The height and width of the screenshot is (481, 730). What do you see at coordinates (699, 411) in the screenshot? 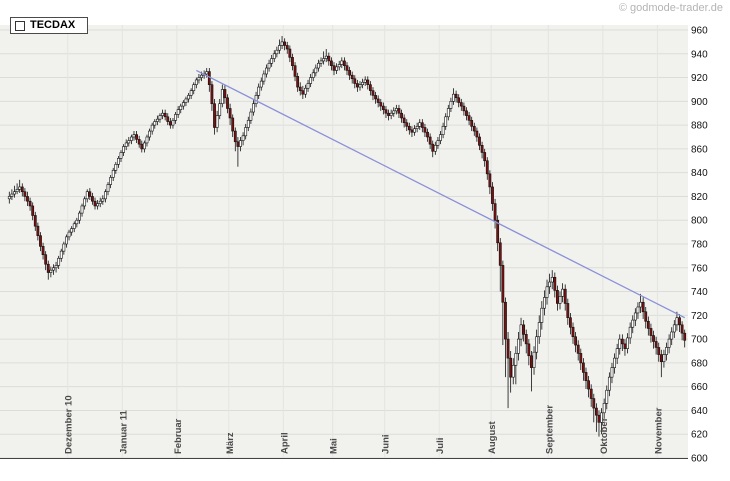
I see `y-axis-label: 640` at bounding box center [699, 411].